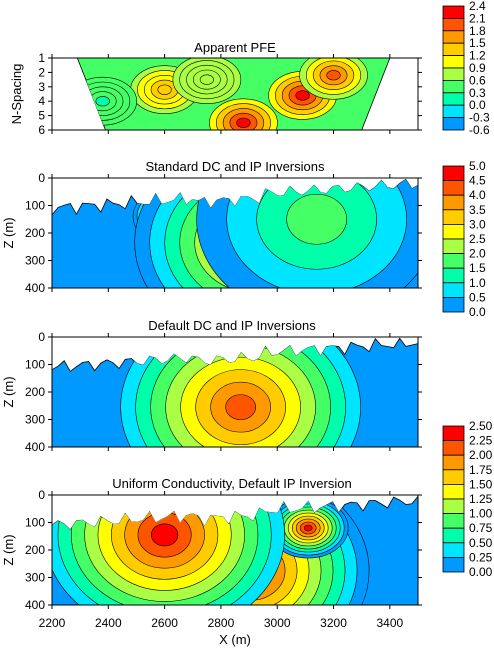  I want to click on colorbar-label: 4.5, so click(477, 181).